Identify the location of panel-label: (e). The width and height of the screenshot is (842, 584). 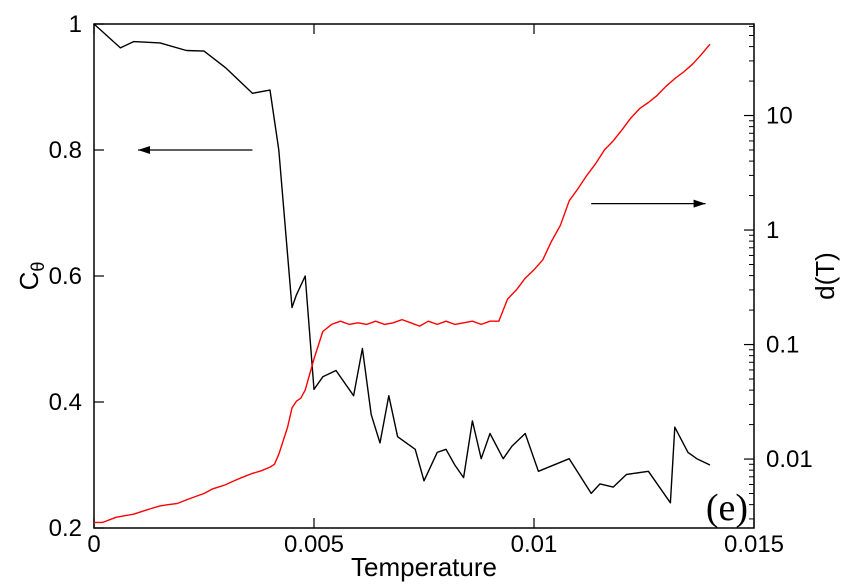
(727, 508).